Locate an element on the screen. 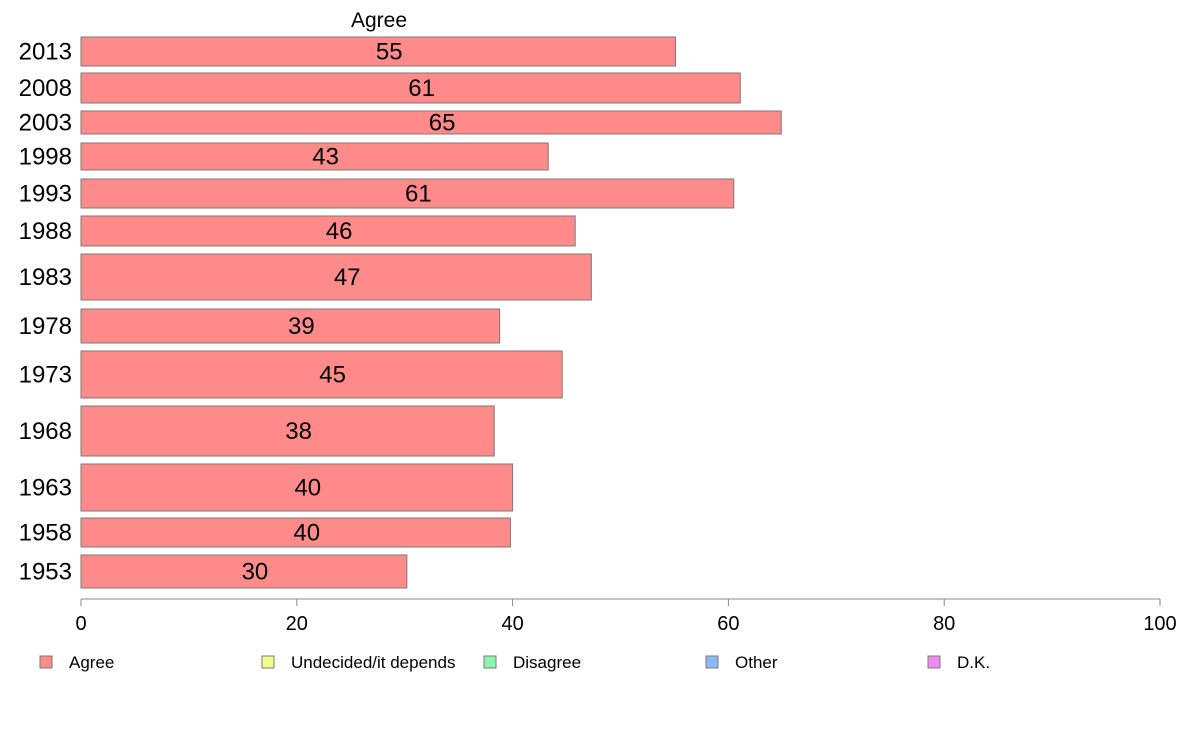 This screenshot has width=1188, height=736. bar-1973 is located at coordinates (321, 374).